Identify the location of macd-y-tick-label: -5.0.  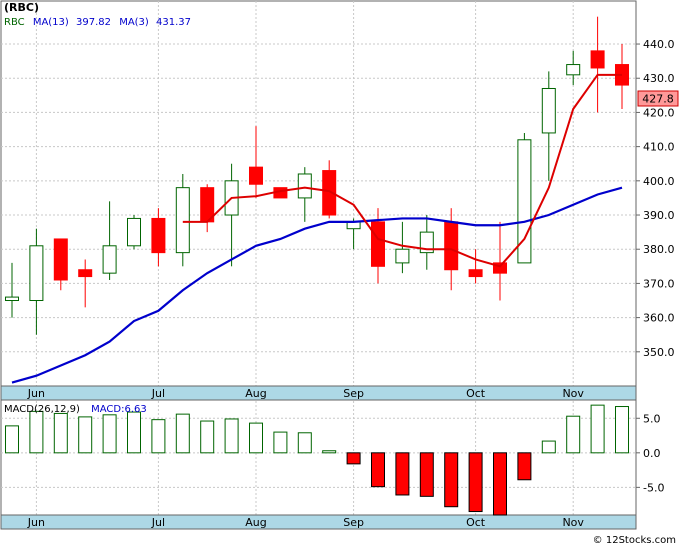
(653, 487).